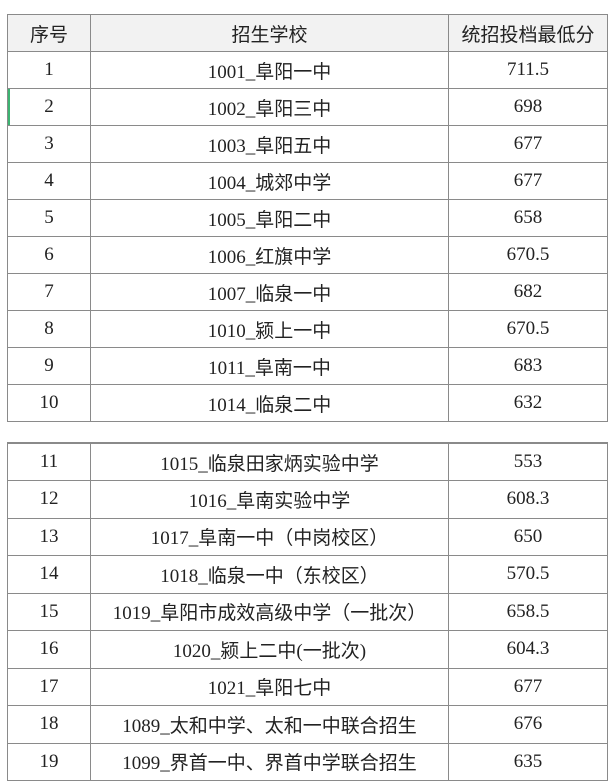 This screenshot has width=612, height=784. Describe the element at coordinates (49, 181) in the screenshot. I see `index-cell: 4` at that location.